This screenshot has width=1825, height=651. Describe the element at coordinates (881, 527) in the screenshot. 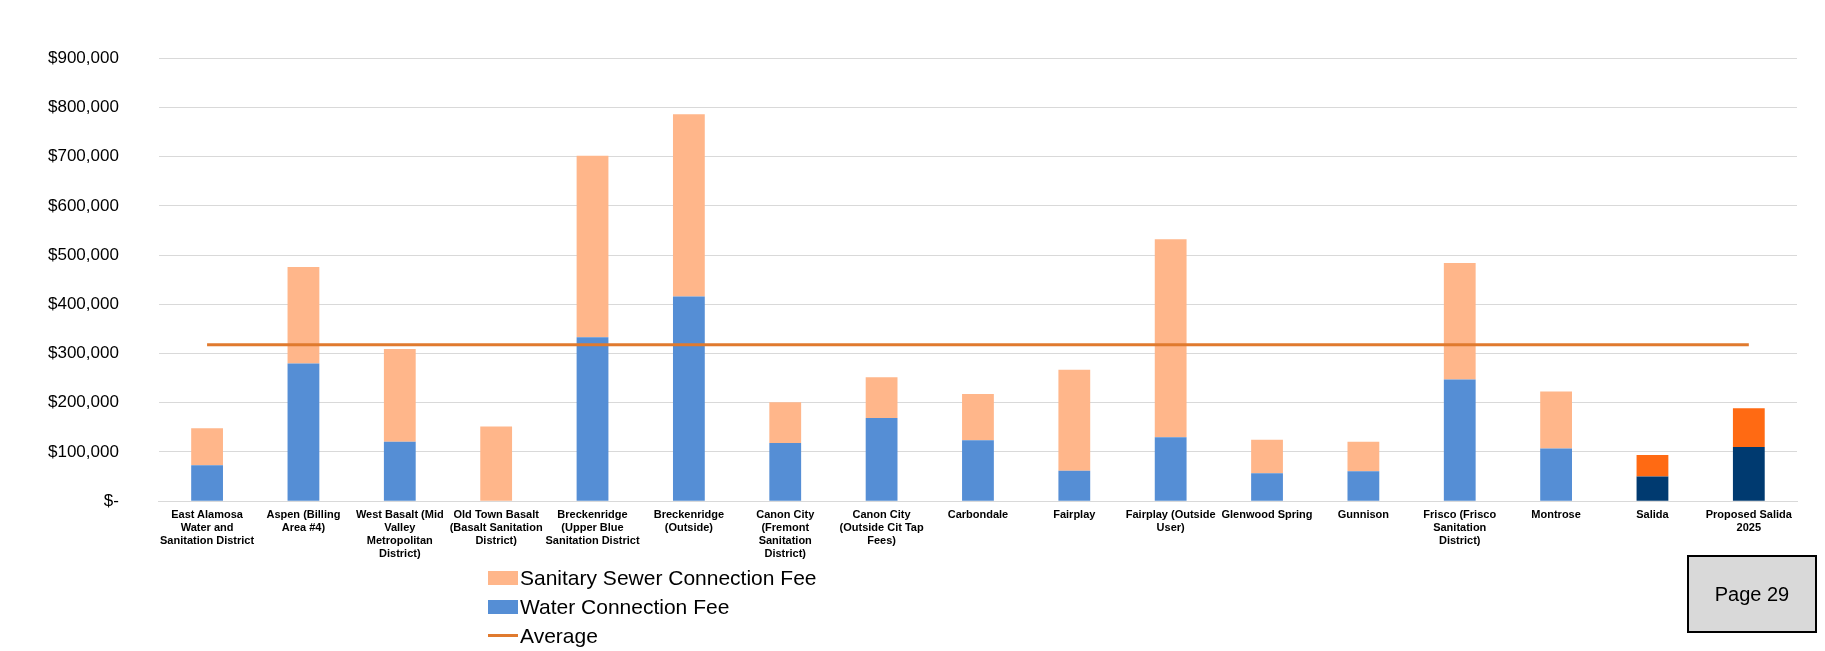

I see `x-tick-label: Canon City (Outside Cit Tap Fees)` at that location.